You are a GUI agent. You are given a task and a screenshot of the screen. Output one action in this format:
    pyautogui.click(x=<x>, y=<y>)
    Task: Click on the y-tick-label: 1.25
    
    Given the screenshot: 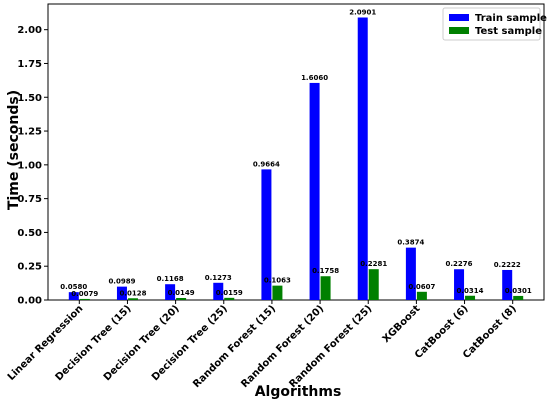 What is the action you would take?
    pyautogui.click(x=29, y=132)
    